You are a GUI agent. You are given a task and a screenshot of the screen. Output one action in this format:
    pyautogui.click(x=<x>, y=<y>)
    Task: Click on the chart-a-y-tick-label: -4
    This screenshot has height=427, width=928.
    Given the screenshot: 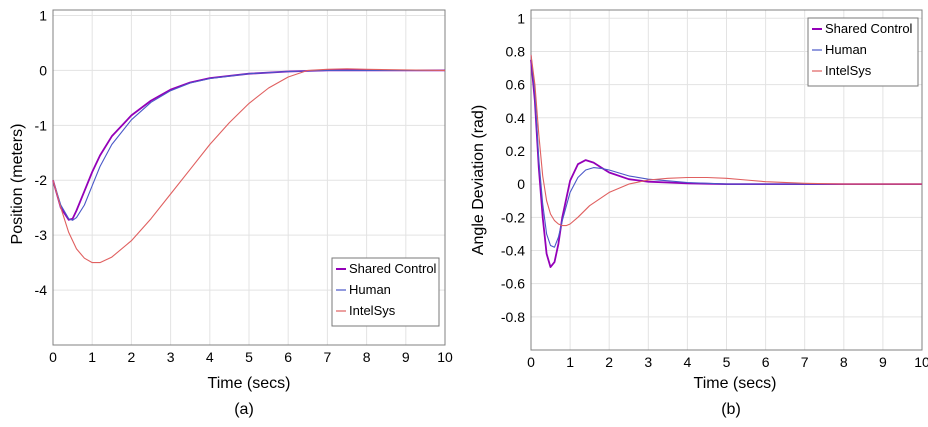 What is the action you would take?
    pyautogui.click(x=41, y=290)
    